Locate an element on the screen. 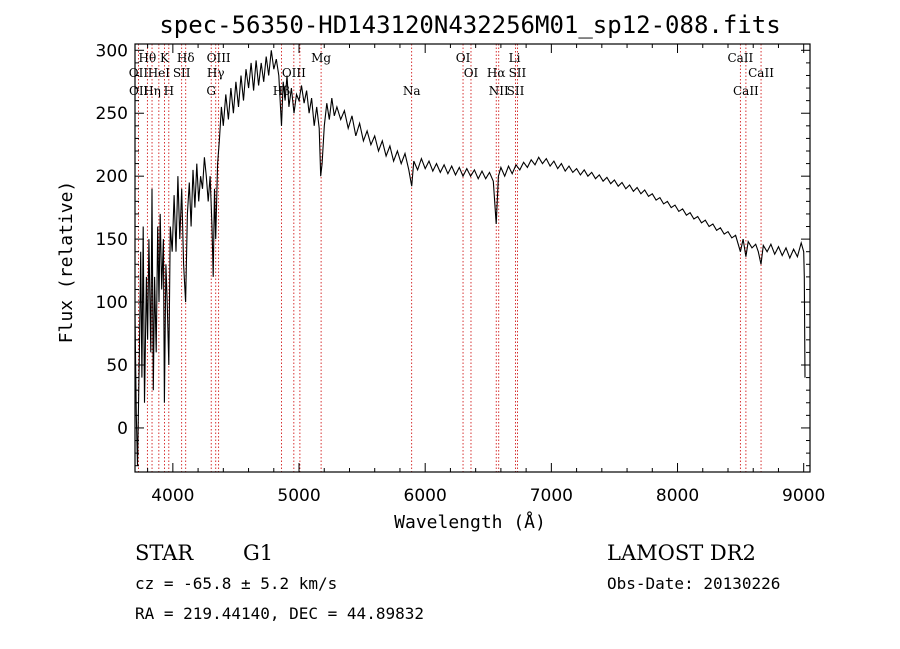 This screenshot has width=900, height=649. y-tick-label: 0 is located at coordinates (122, 429).